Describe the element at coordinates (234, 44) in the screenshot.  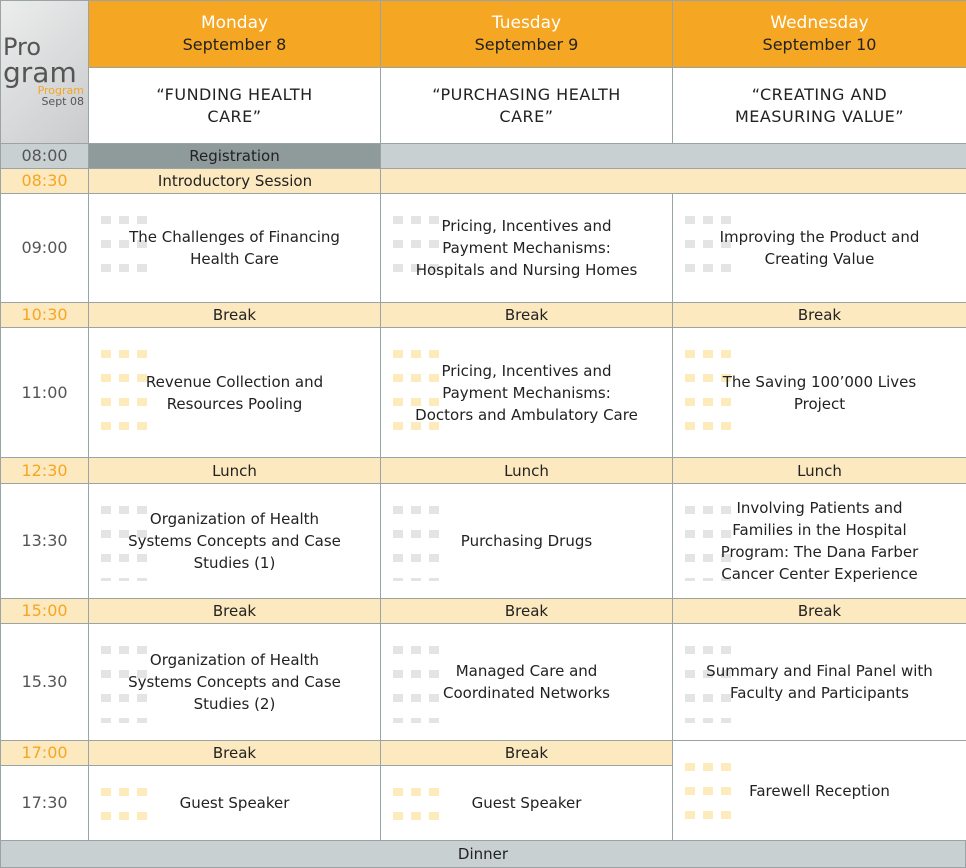
I see `text: September 8` at that location.